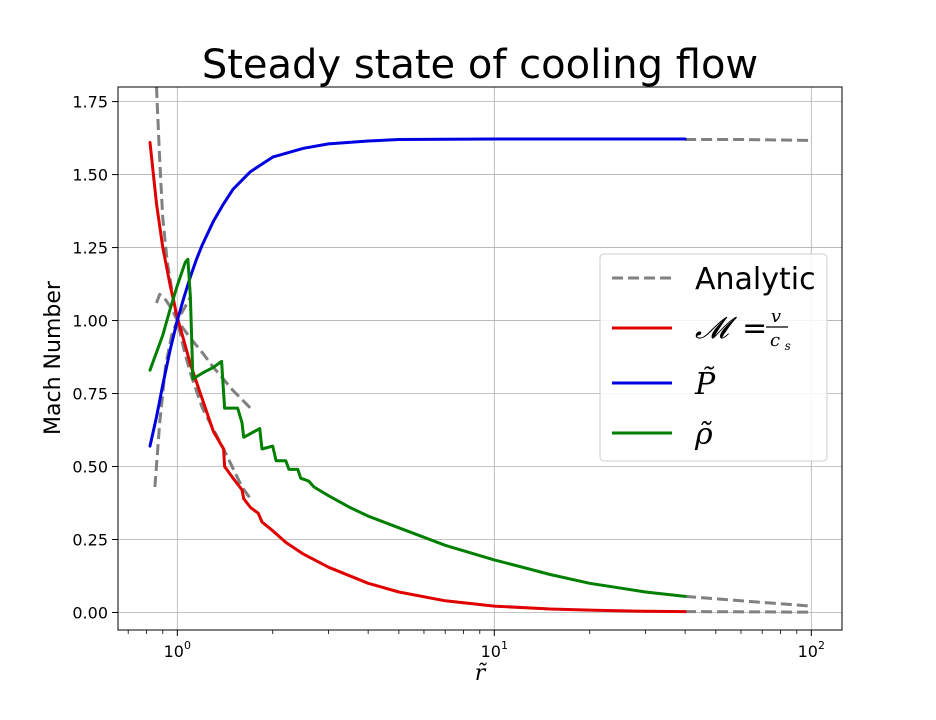 This screenshot has width=936, height=720. Describe the element at coordinates (53, 357) in the screenshot. I see `y-axis-label: Mach Number` at that location.